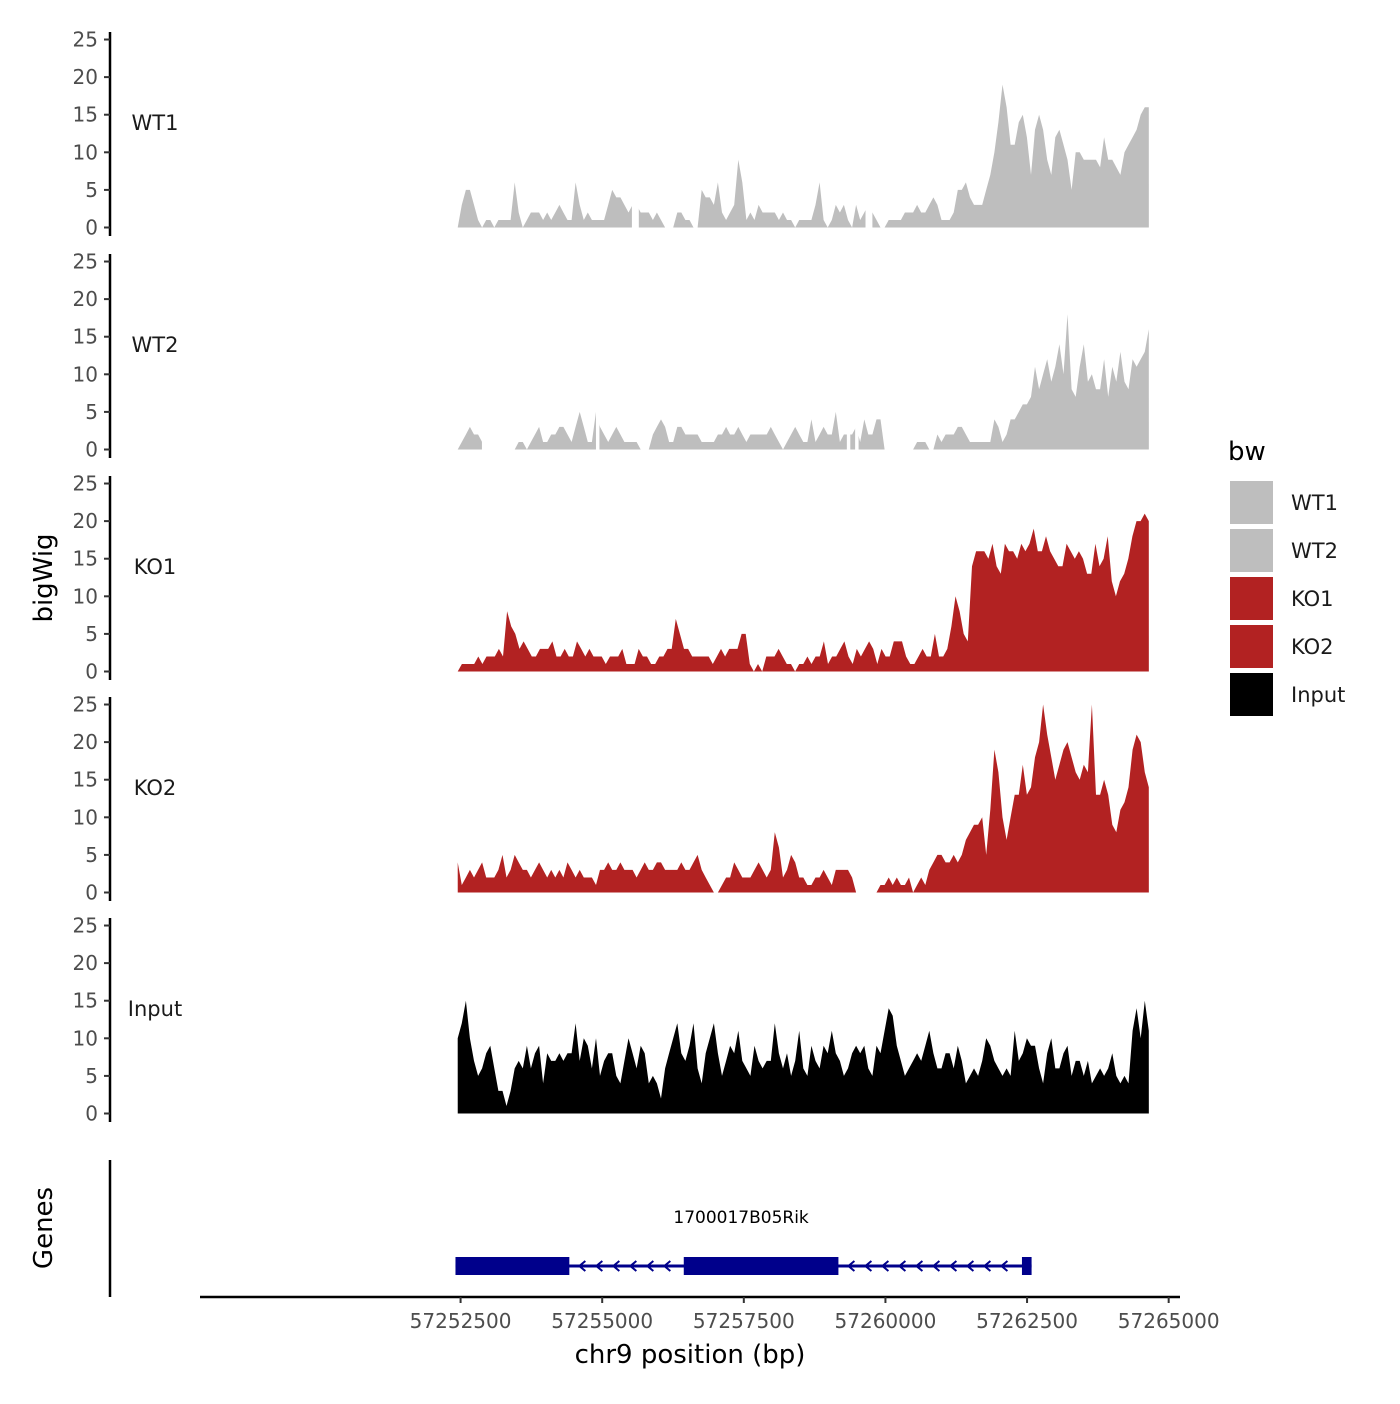 The width and height of the screenshot is (1400, 1404). What do you see at coordinates (1314, 551) in the screenshot?
I see `legend-label: WT2` at bounding box center [1314, 551].